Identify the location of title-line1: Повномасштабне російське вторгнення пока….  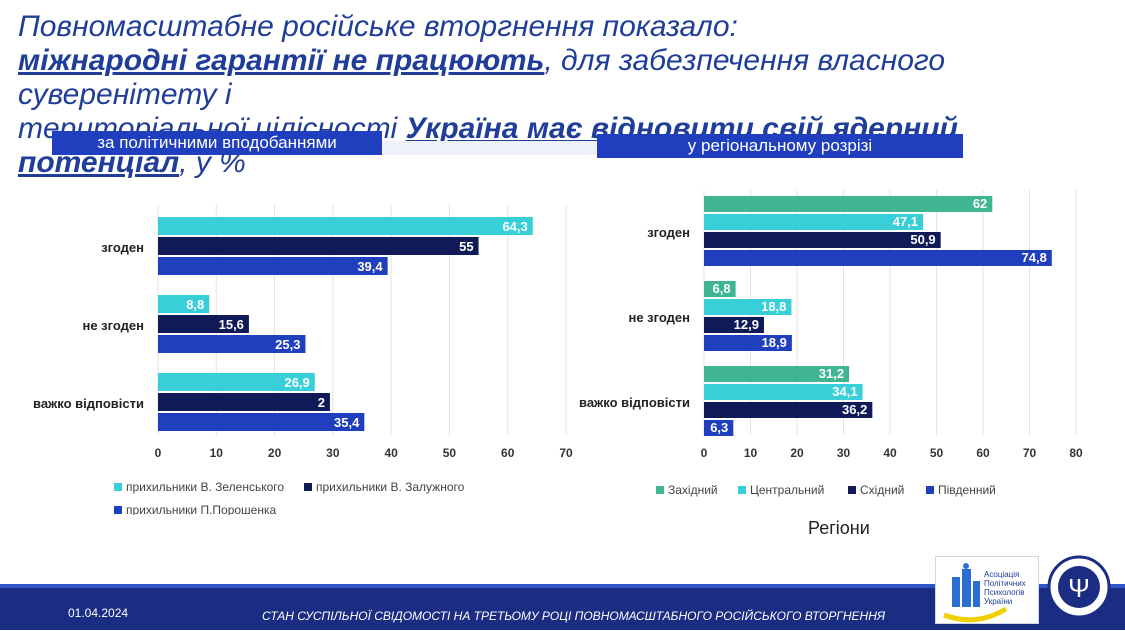
(378, 26).